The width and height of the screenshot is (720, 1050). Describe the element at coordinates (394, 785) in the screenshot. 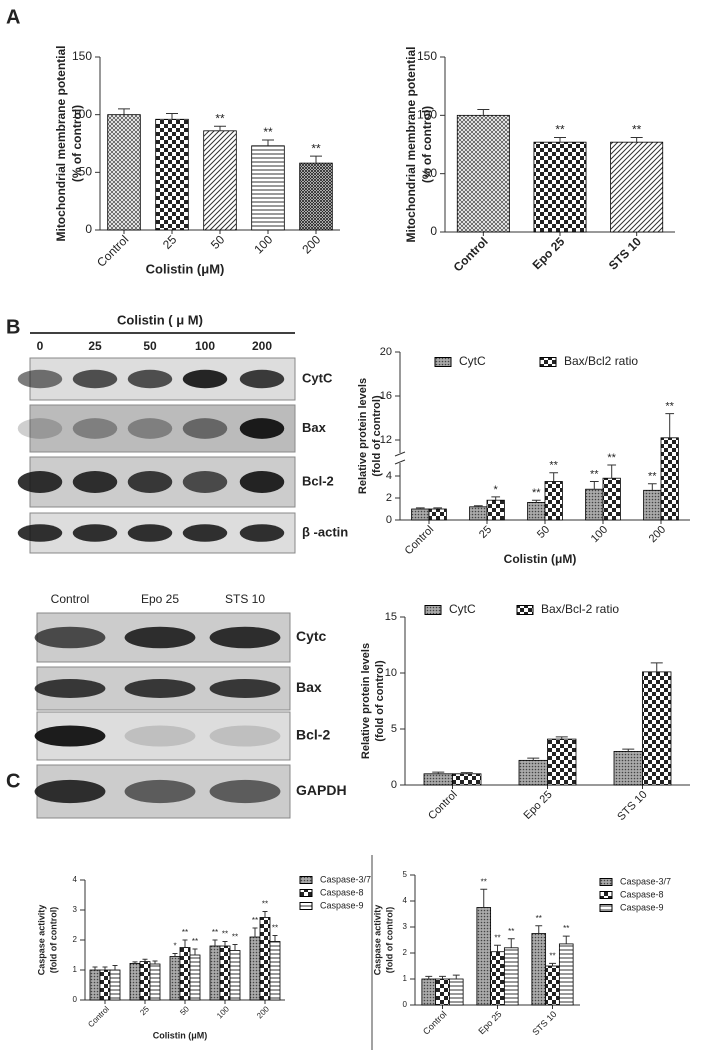

I see `y-tick-label: 0` at that location.